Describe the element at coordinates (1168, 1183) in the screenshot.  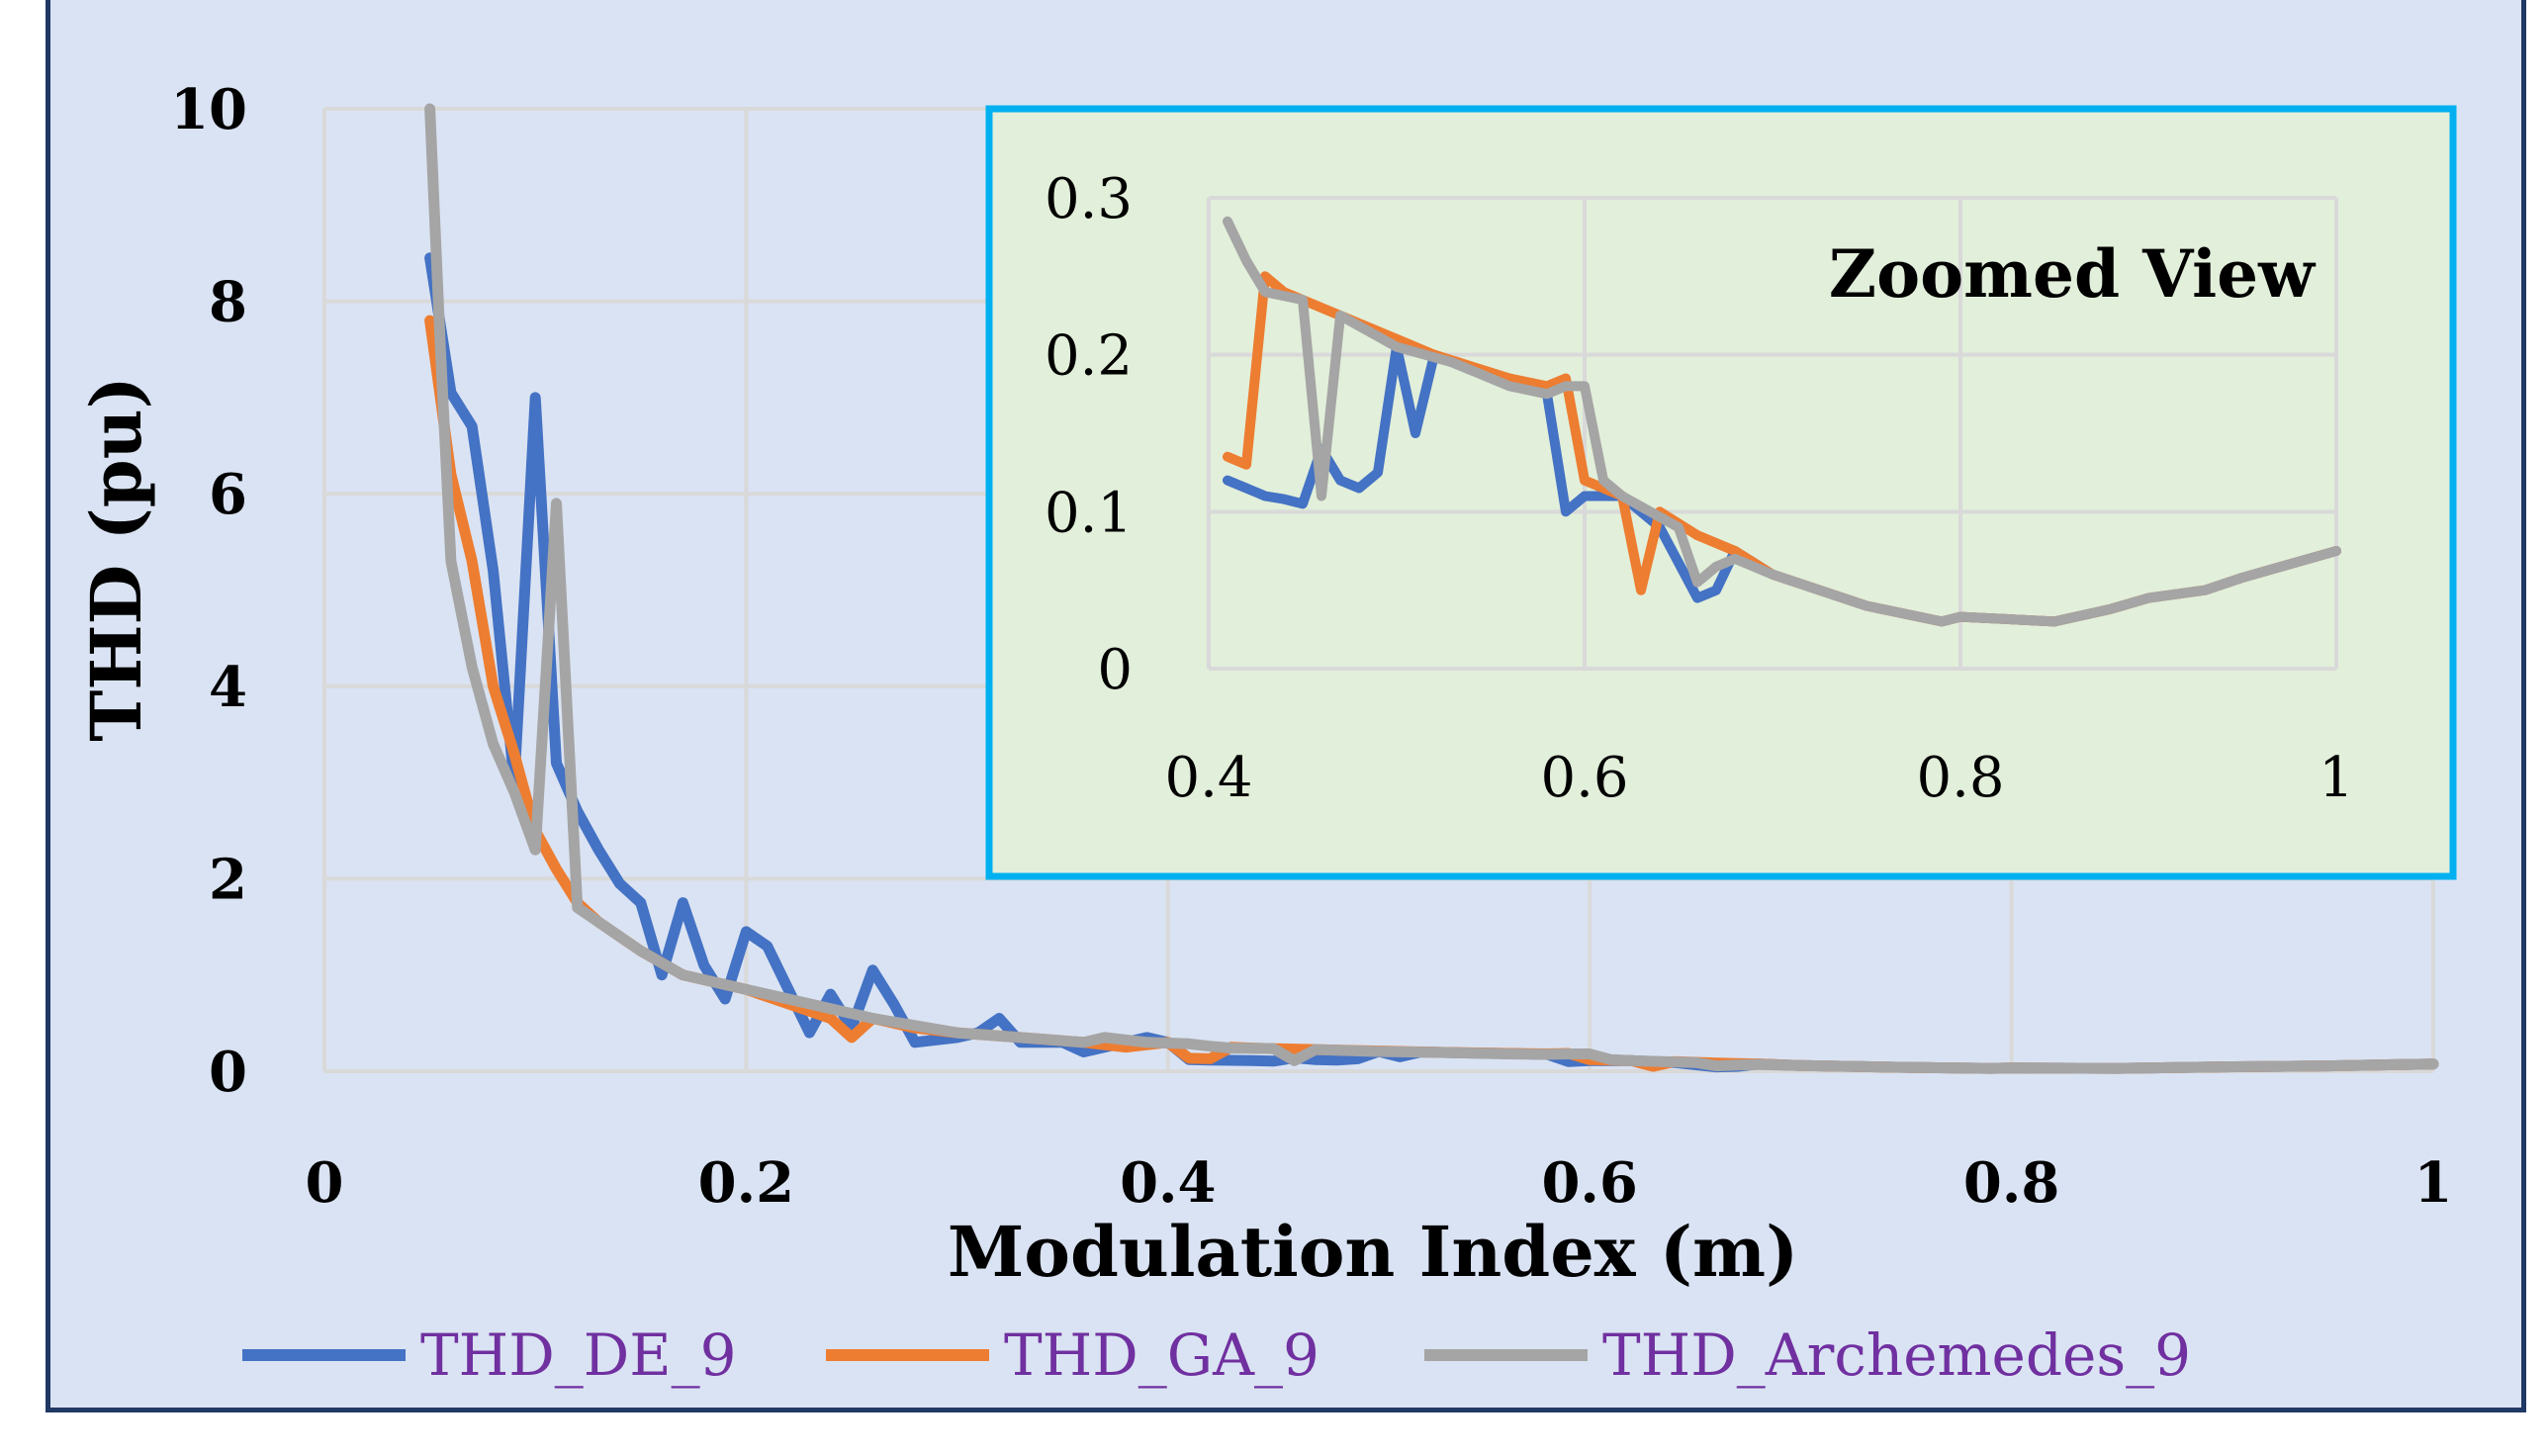
I see `main-xtick-label: 0.4` at that location.